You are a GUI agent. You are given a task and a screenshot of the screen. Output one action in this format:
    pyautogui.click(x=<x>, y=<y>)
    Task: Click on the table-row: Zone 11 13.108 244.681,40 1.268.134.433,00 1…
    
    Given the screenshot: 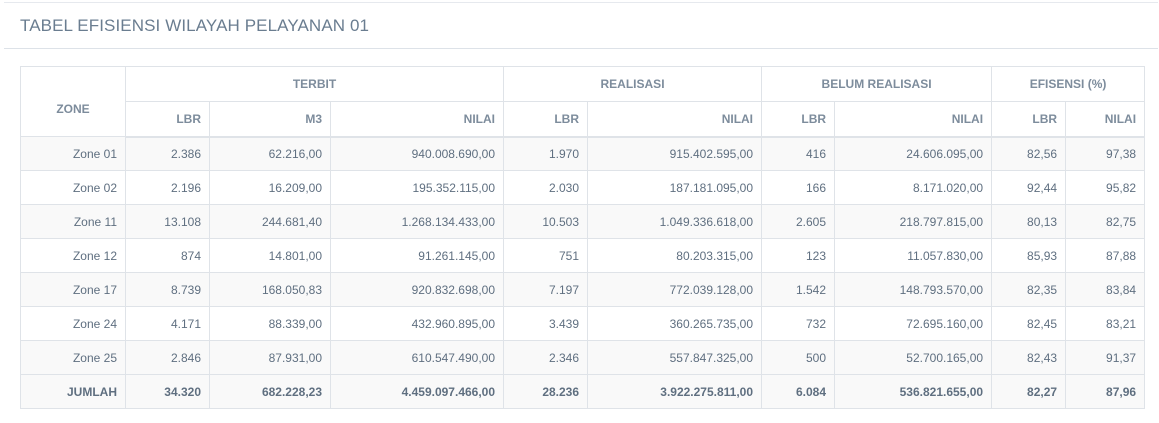 What is the action you would take?
    pyautogui.click(x=583, y=221)
    